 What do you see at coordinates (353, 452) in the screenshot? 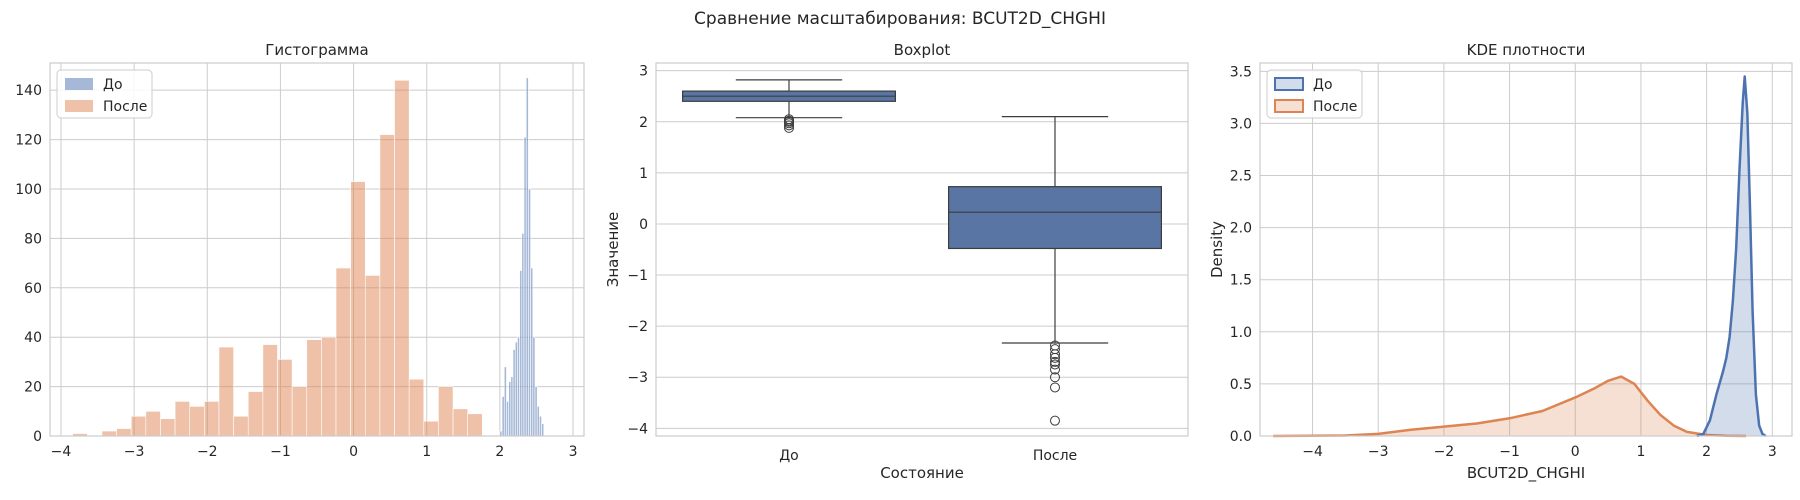
I see `x-tick-label: 0` at bounding box center [353, 452].